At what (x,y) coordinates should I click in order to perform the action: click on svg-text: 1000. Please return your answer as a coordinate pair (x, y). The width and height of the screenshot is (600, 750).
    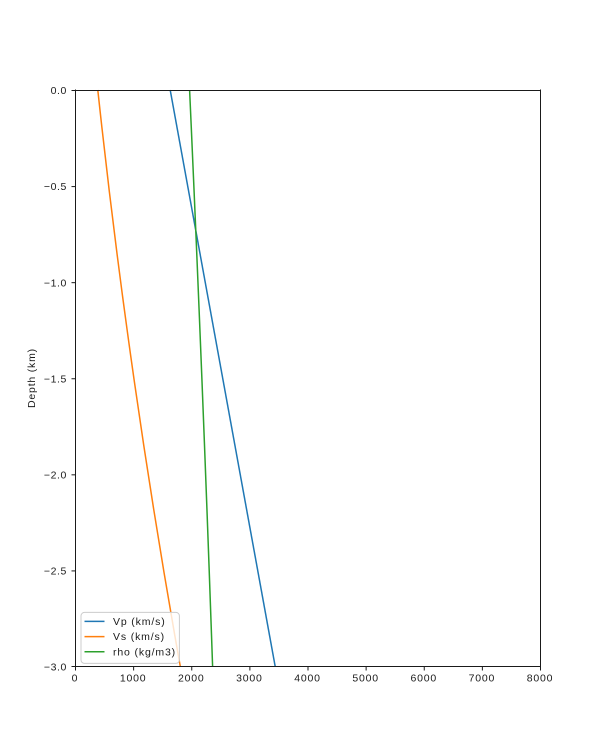
    Looking at the image, I should click on (133, 679).